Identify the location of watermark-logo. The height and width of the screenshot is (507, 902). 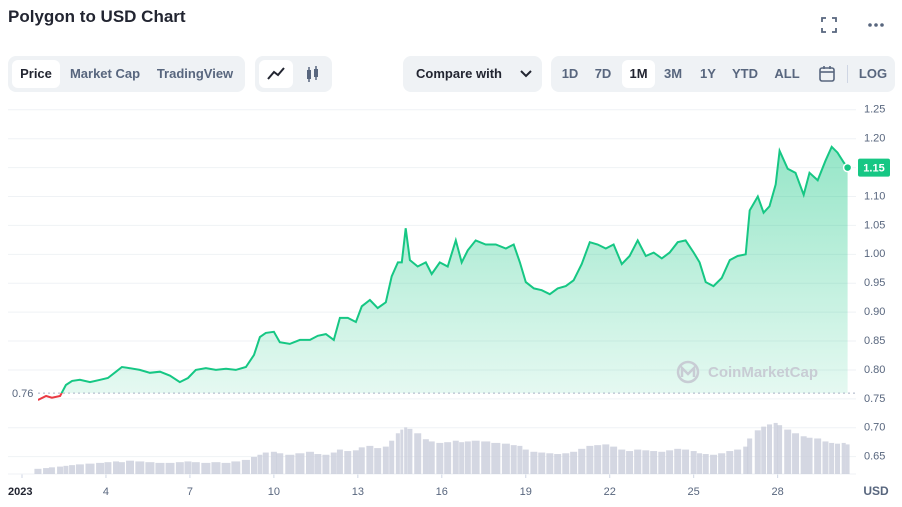
(688, 372).